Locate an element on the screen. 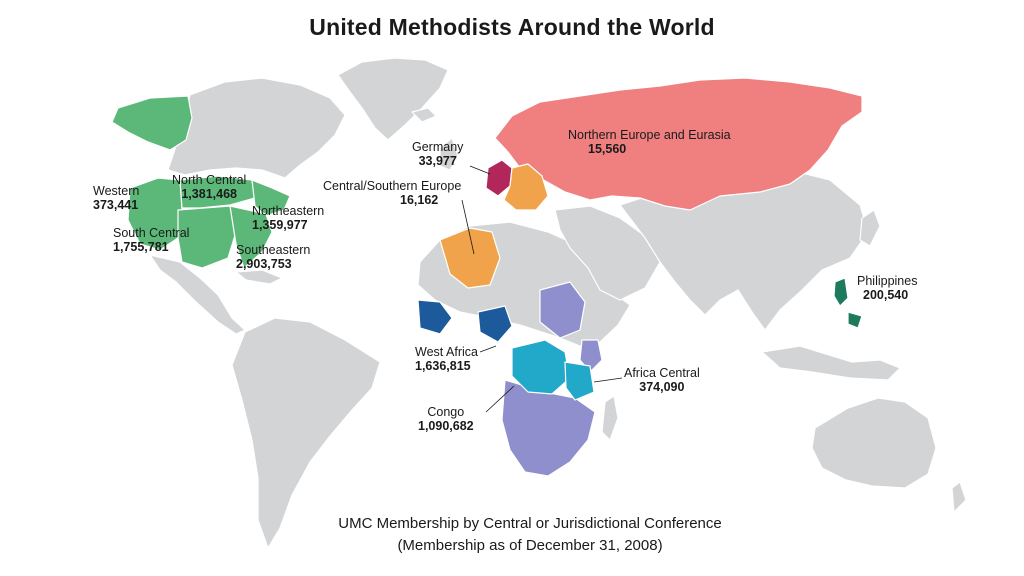 The height and width of the screenshot is (576, 1024). label-northern-europe-eurasia-value: 15,560 is located at coordinates (607, 149).